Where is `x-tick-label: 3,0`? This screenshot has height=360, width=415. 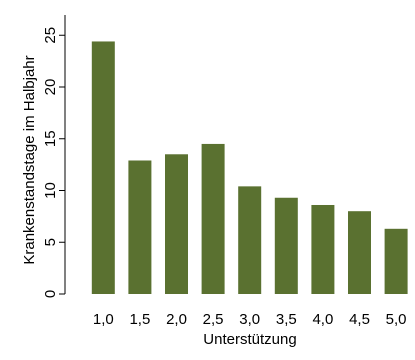
x-tick-label: 3,0 is located at coordinates (249, 319).